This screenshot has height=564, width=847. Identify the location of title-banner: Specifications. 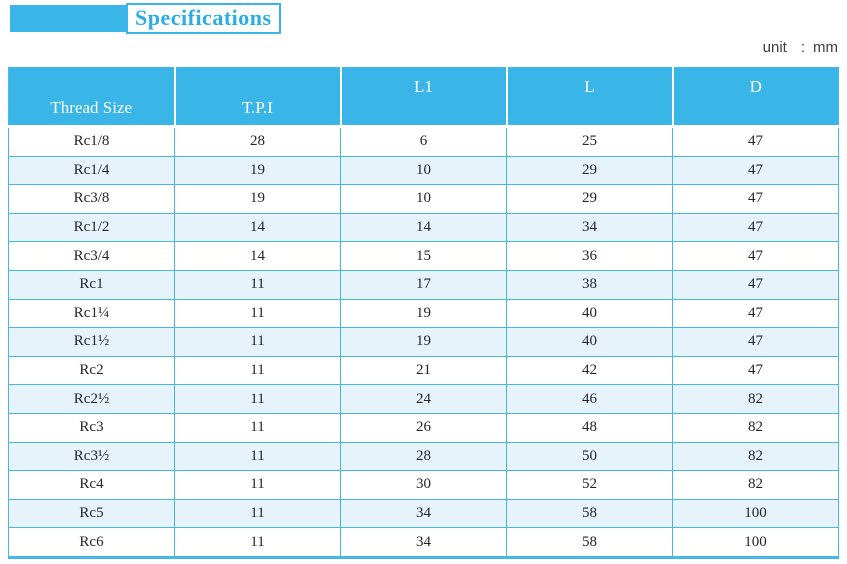
(145, 18).